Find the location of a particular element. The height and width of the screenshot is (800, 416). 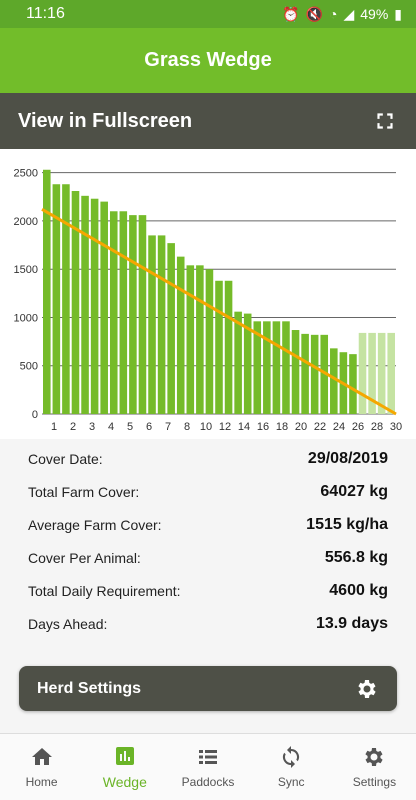

stat-label: Total Farm Cover: is located at coordinates (84, 491).